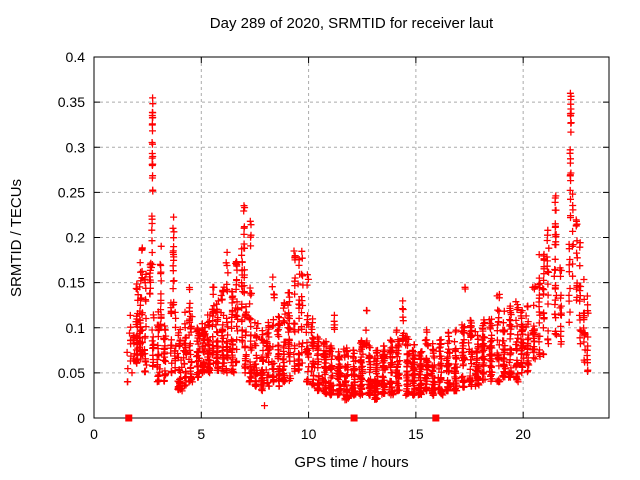 Image resolution: width=640 pixels, height=480 pixels. What do you see at coordinates (76, 57) in the screenshot?
I see `svg-text: 0.4` at bounding box center [76, 57].